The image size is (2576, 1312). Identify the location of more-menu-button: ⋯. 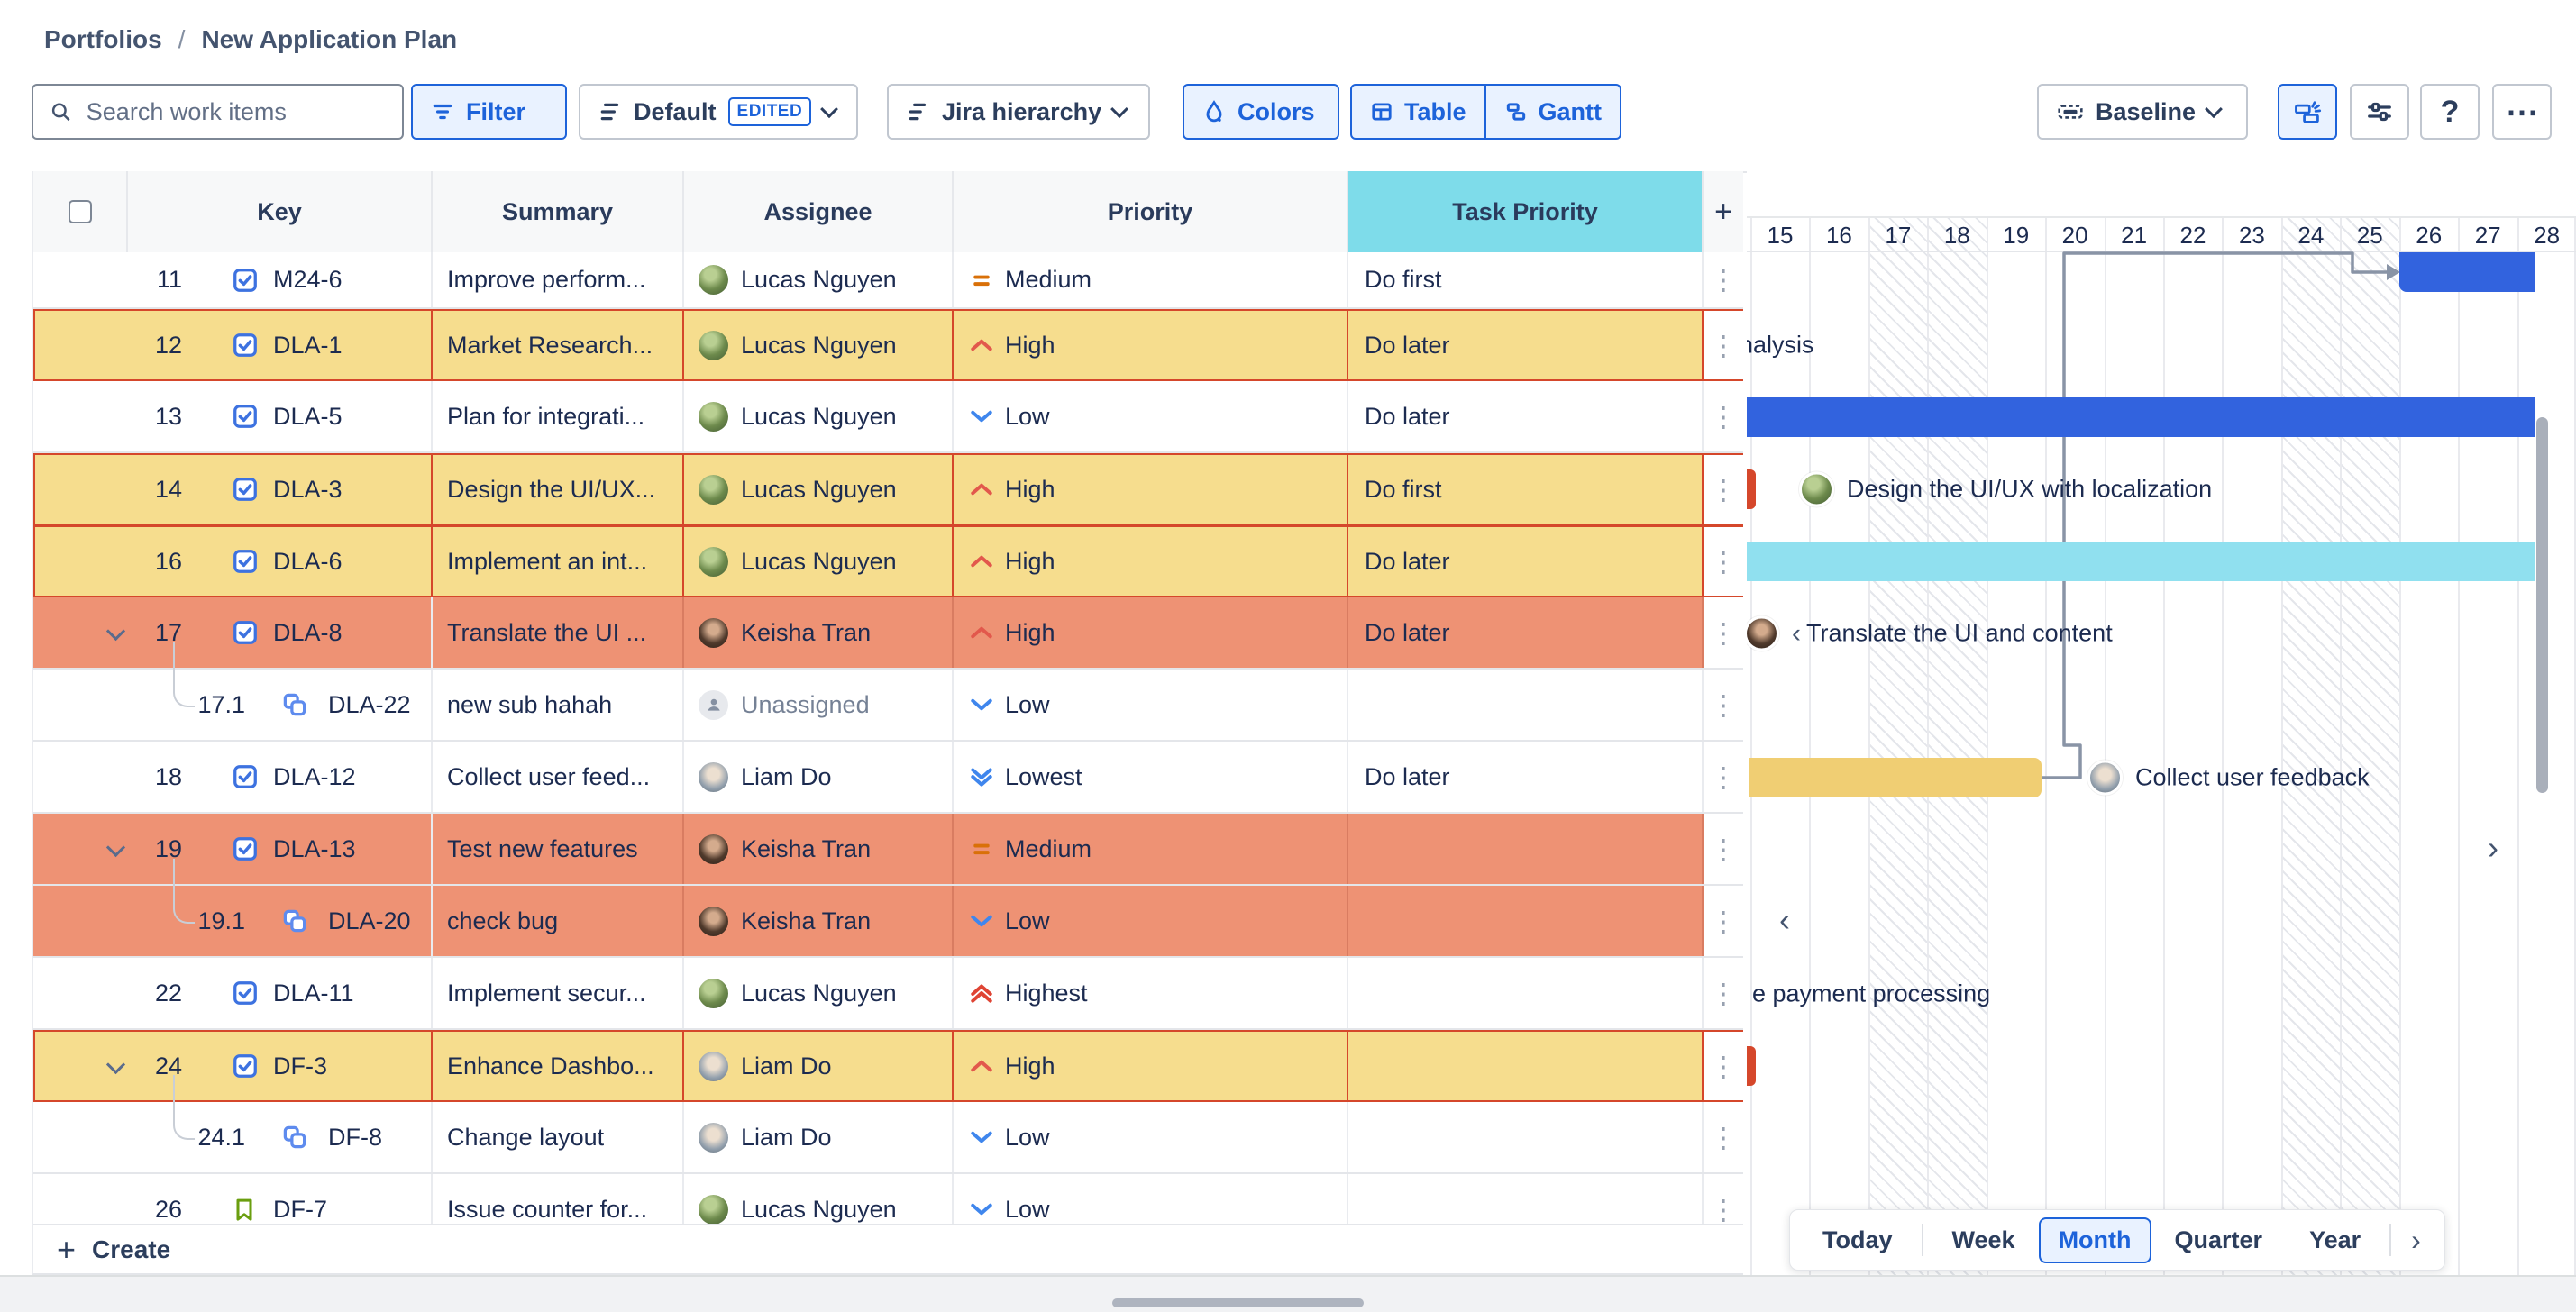
(2522, 112).